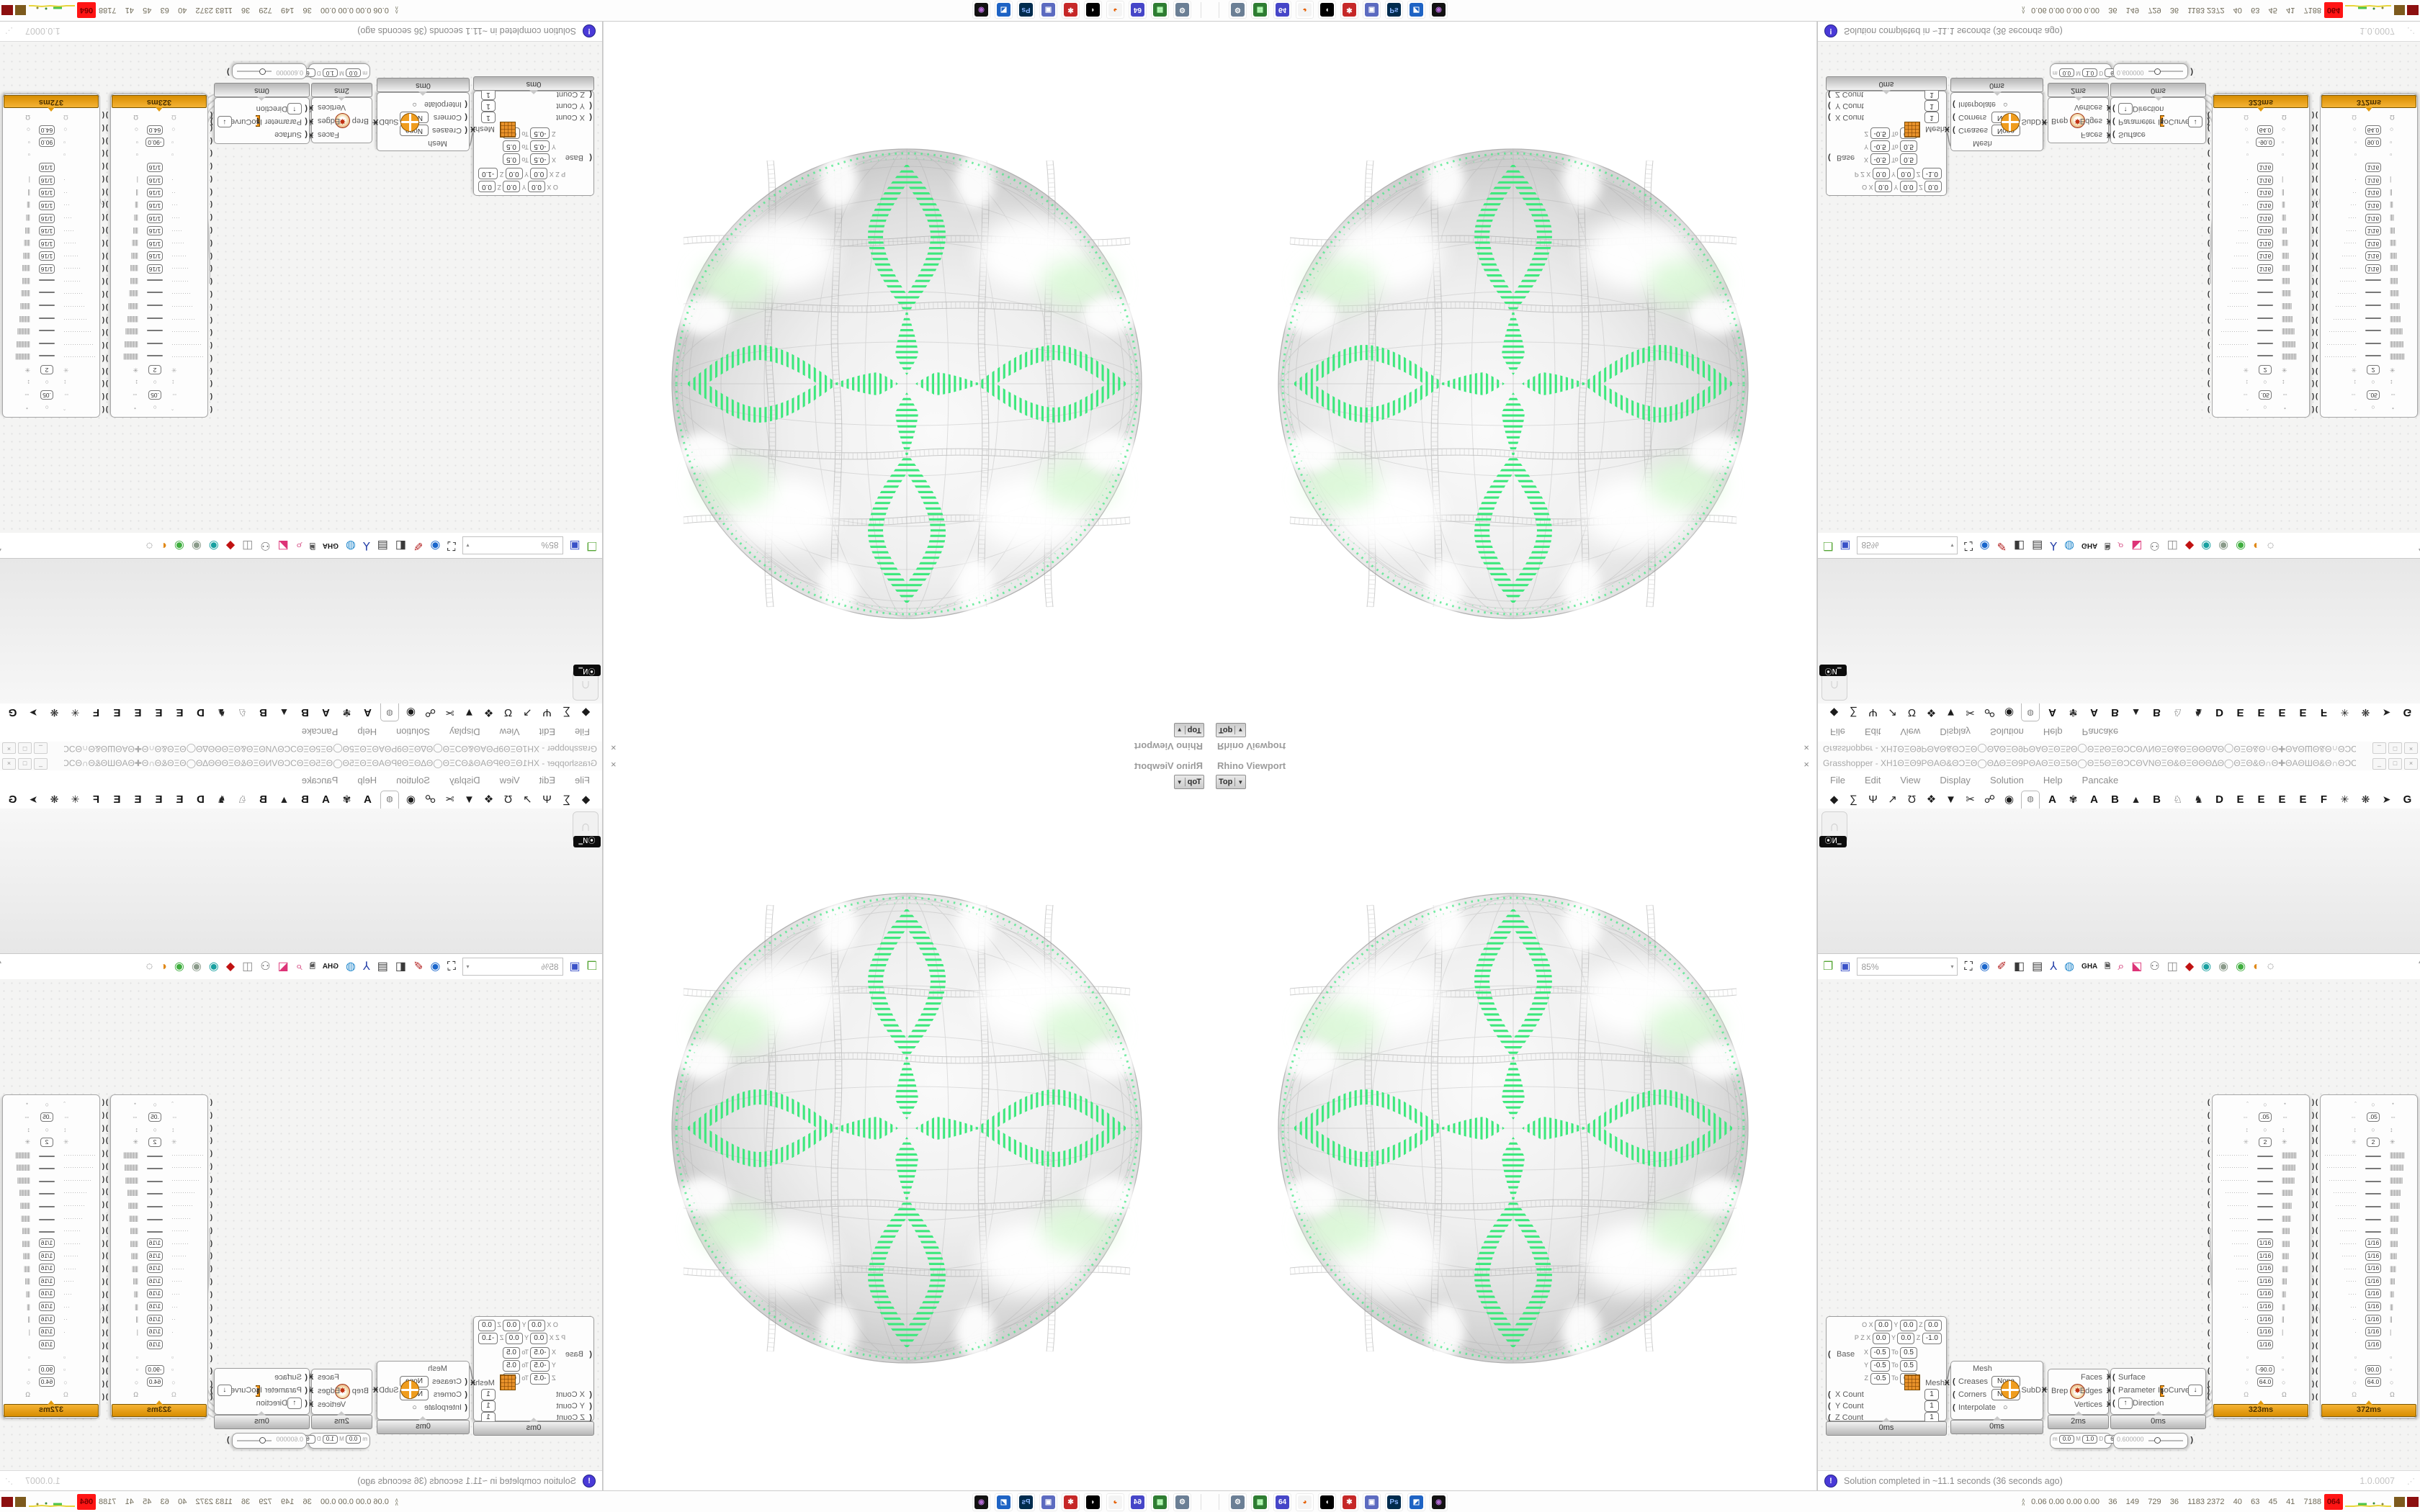 The width and height of the screenshot is (2420, 1512). What do you see at coordinates (383, 966) in the screenshot?
I see `camera-icon: ▤` at bounding box center [383, 966].